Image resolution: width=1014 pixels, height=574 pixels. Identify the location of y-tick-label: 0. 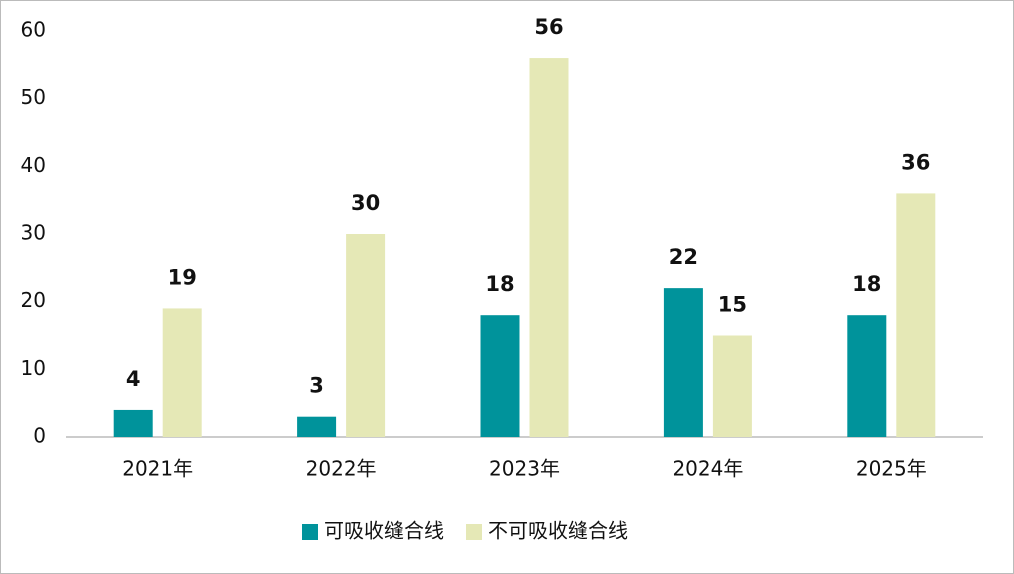
(39, 436).